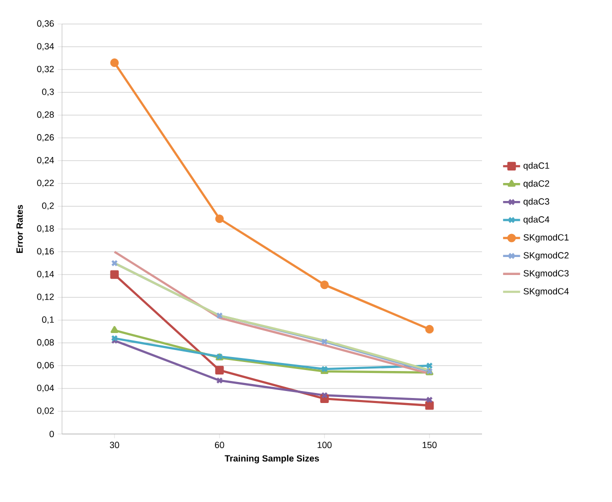  Describe the element at coordinates (45, 388) in the screenshot. I see `y-tick-label: 0,04` at that location.